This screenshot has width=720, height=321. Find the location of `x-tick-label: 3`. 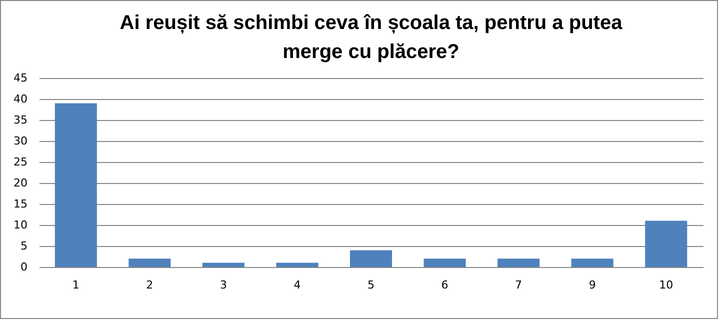

x-tick-label: 3 is located at coordinates (223, 285).